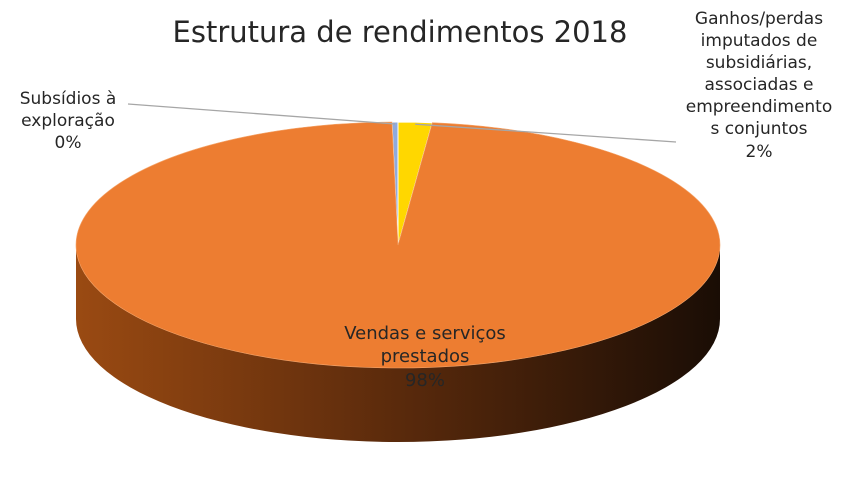 The height and width of the screenshot is (492, 849). What do you see at coordinates (68, 143) in the screenshot?
I see `value-label: 0%` at bounding box center [68, 143].